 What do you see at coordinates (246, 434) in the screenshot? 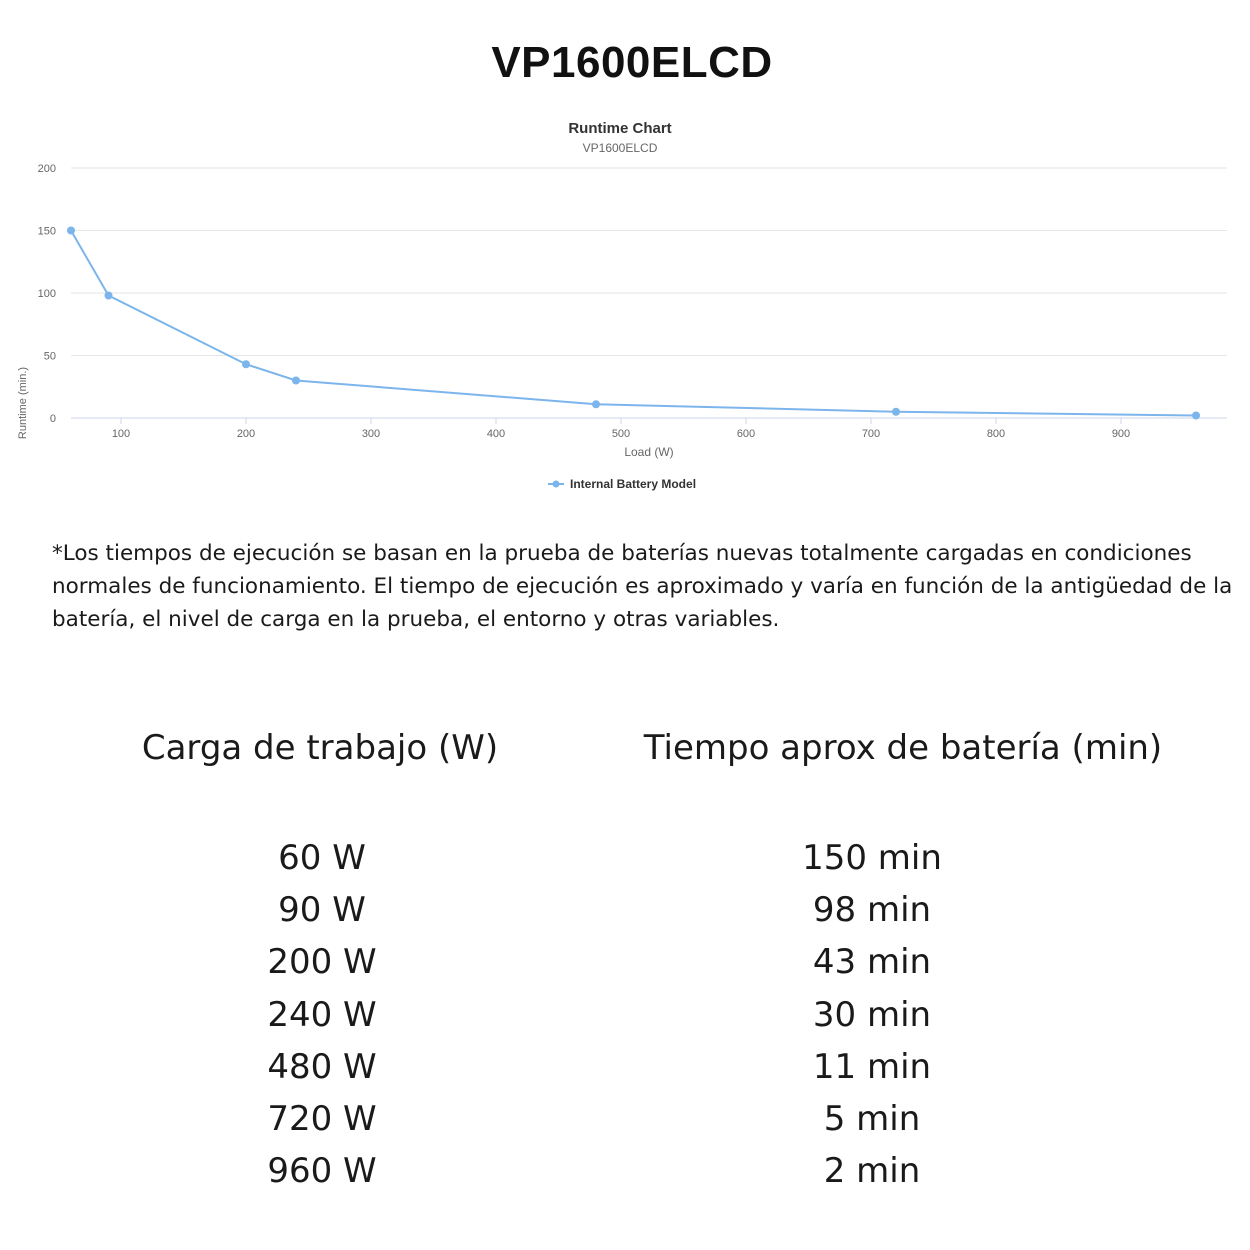
I see `x-tick-label: 200` at bounding box center [246, 434].